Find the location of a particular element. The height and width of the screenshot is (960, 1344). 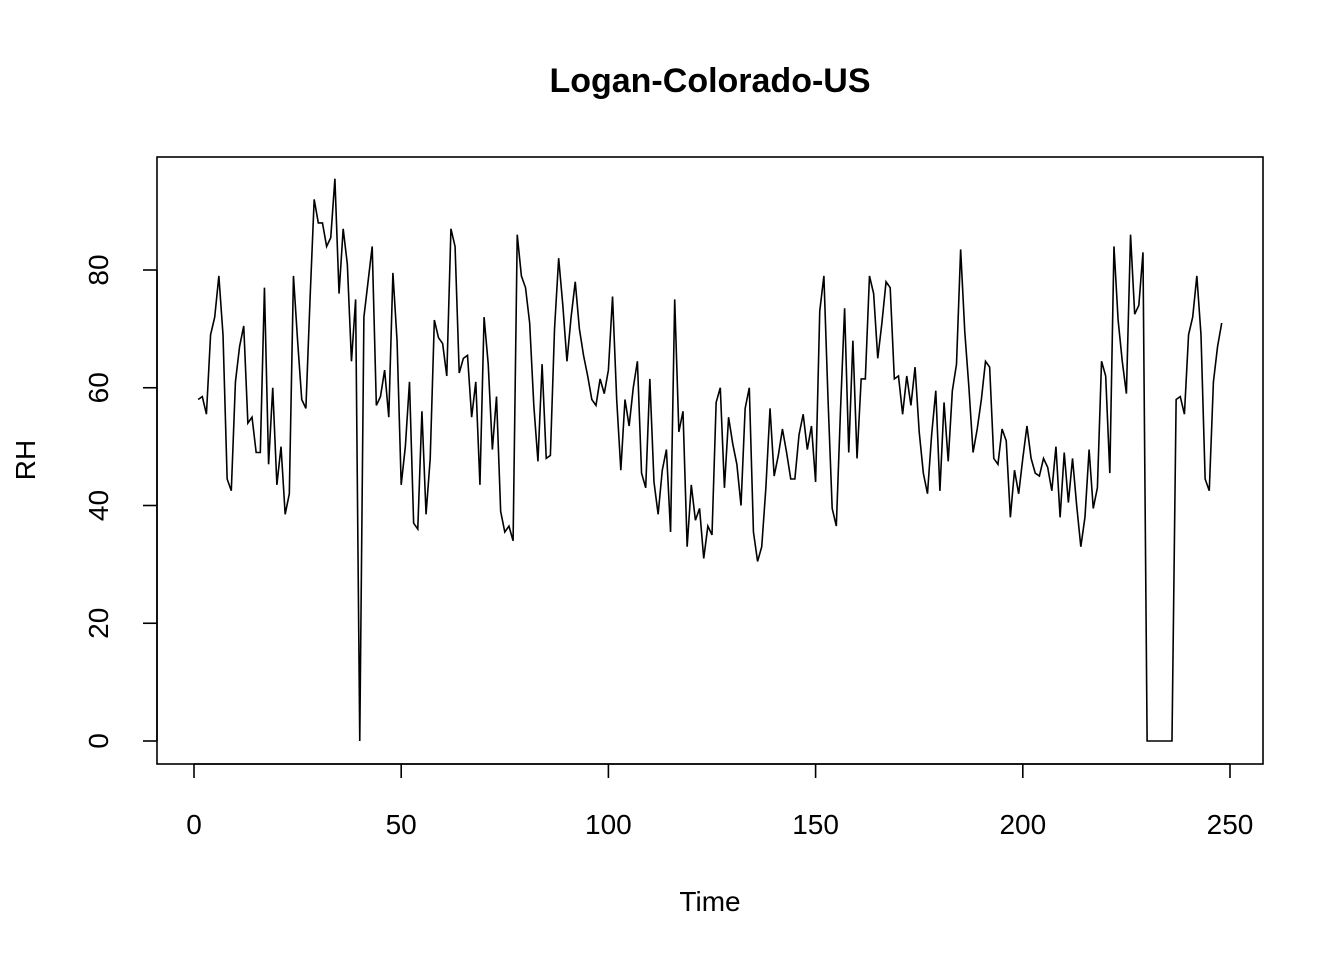

x-tick-label: 250 is located at coordinates (1230, 824).